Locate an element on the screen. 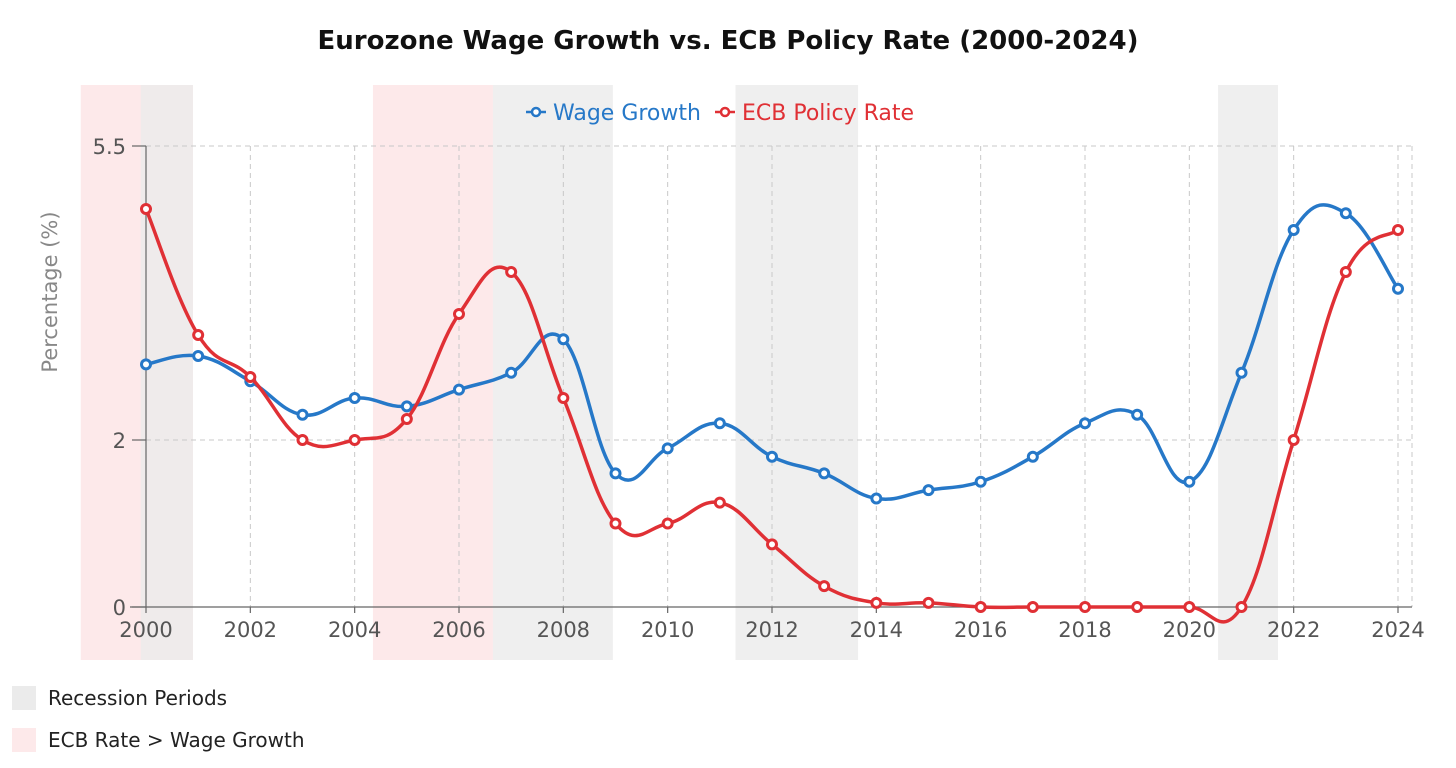 The width and height of the screenshot is (1456, 768). x-tick-label: 2000 is located at coordinates (145, 630).